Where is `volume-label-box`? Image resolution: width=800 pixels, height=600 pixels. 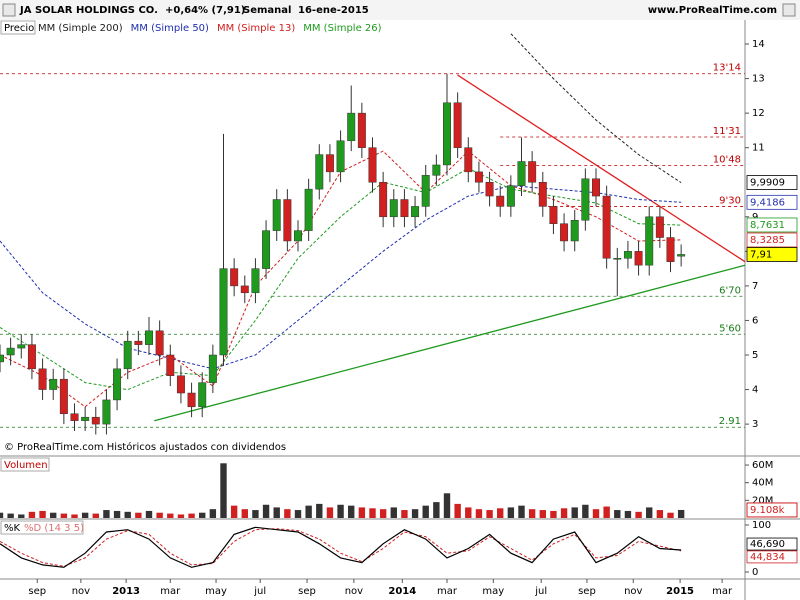 volume-label-box is located at coordinates (25, 464).